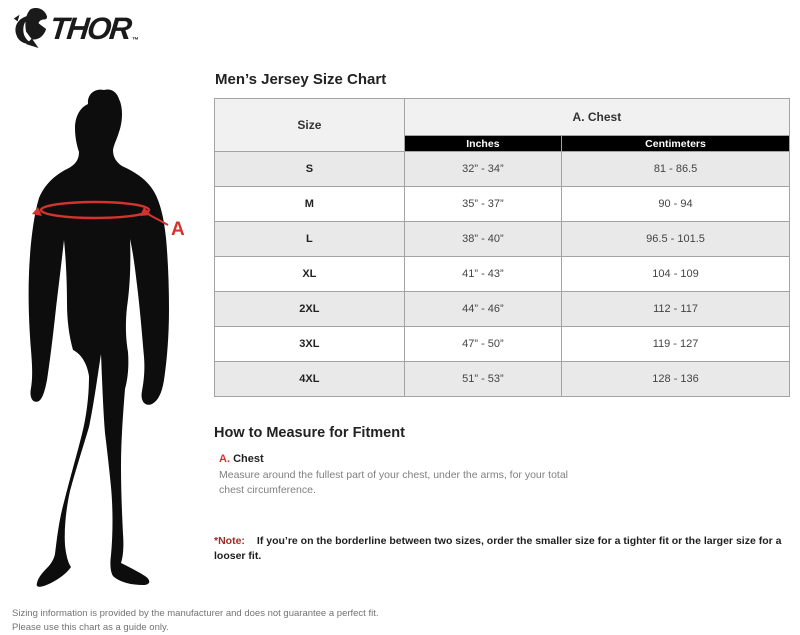 This screenshot has height=635, width=800. I want to click on size-cell: S, so click(309, 169).